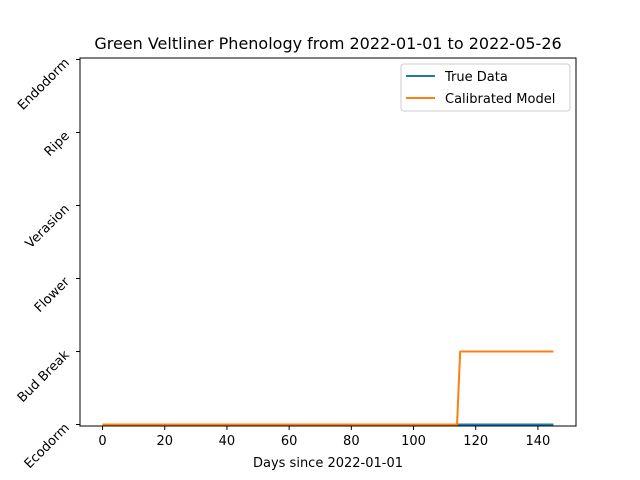 This screenshot has width=640, height=480. What do you see at coordinates (351, 441) in the screenshot?
I see `x-tick-label: 80` at bounding box center [351, 441].